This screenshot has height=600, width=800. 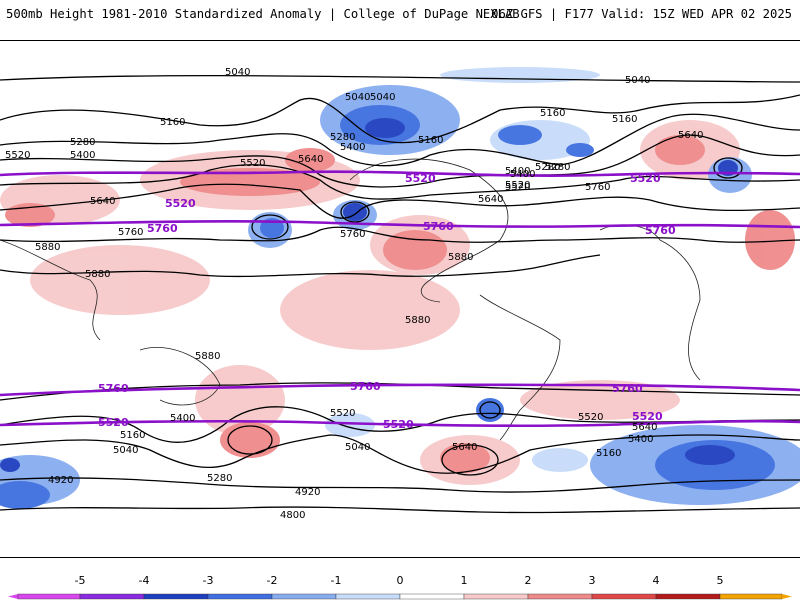 I want to click on contour-label: 4800, so click(x=292, y=515).